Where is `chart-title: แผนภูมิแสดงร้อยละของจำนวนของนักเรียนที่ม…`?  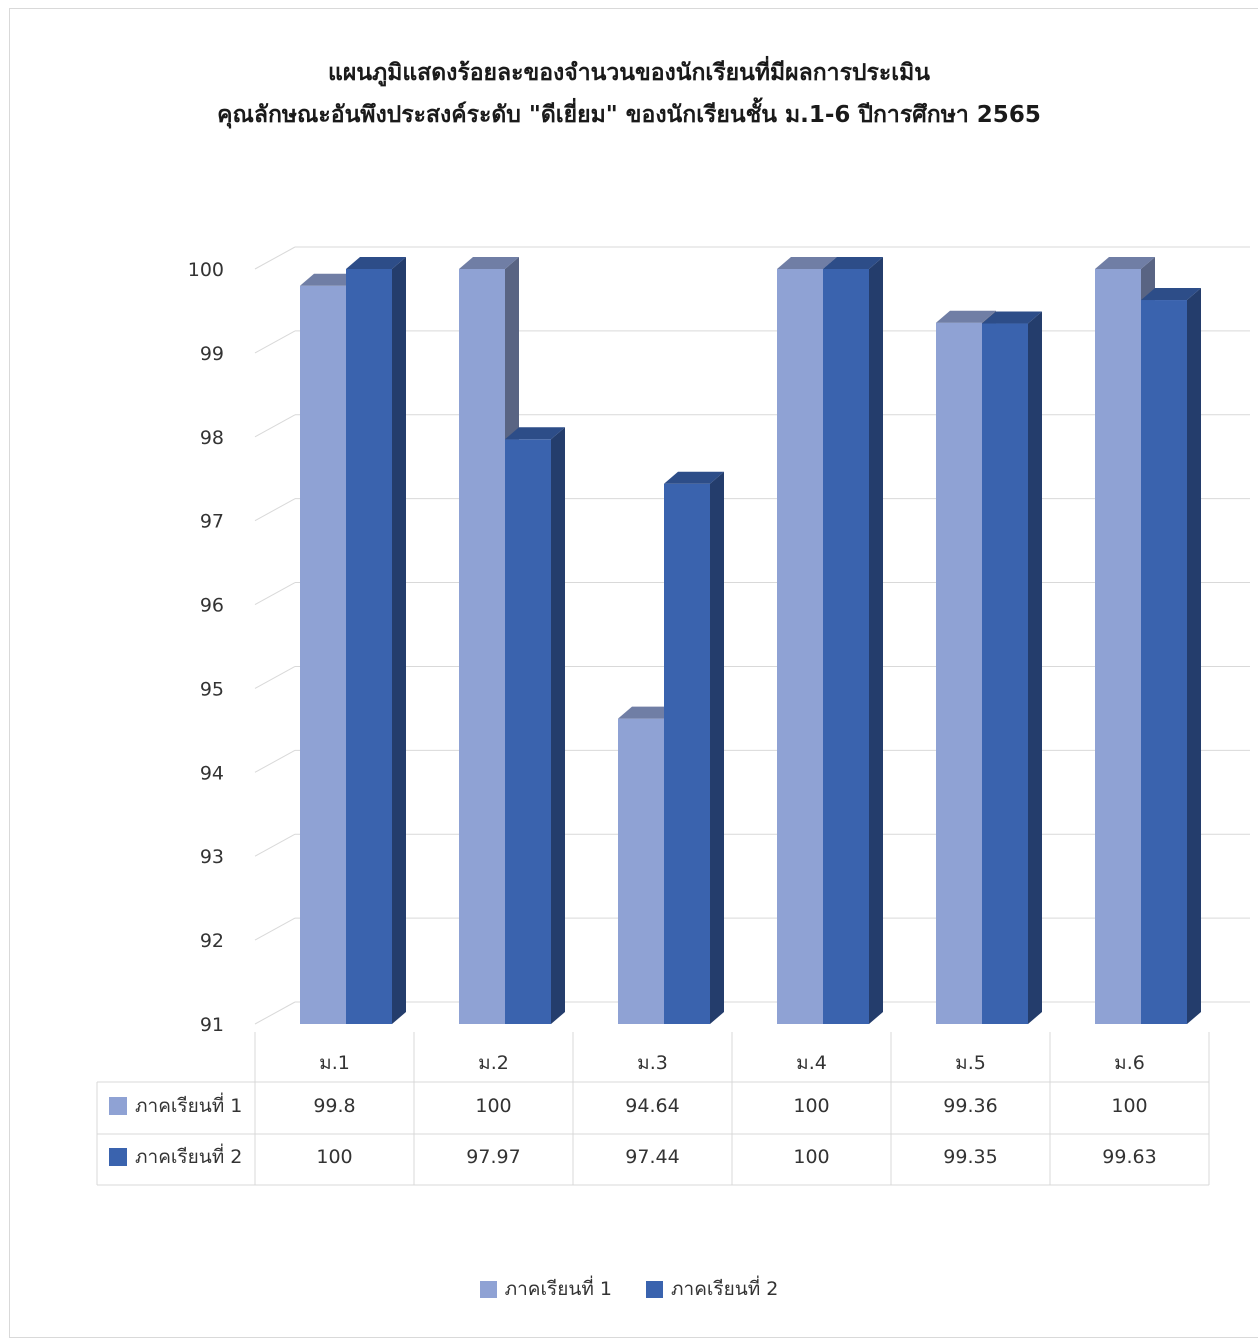 chart-title: แผนภูมิแสดงร้อยละของจำนวนของนักเรียนที่ม… is located at coordinates (629, 94).